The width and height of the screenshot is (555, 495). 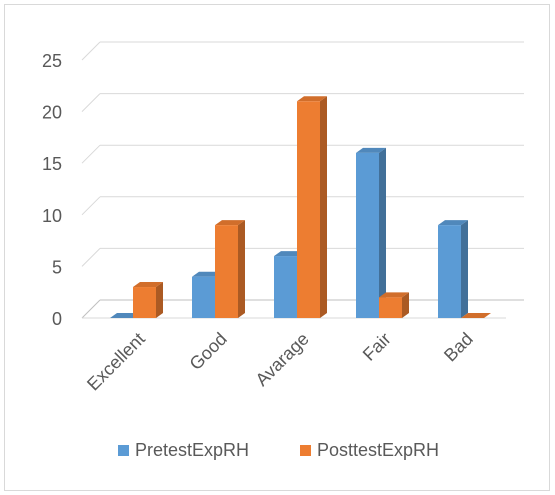 What do you see at coordinates (52, 216) in the screenshot?
I see `y-tick-label: 10` at bounding box center [52, 216].